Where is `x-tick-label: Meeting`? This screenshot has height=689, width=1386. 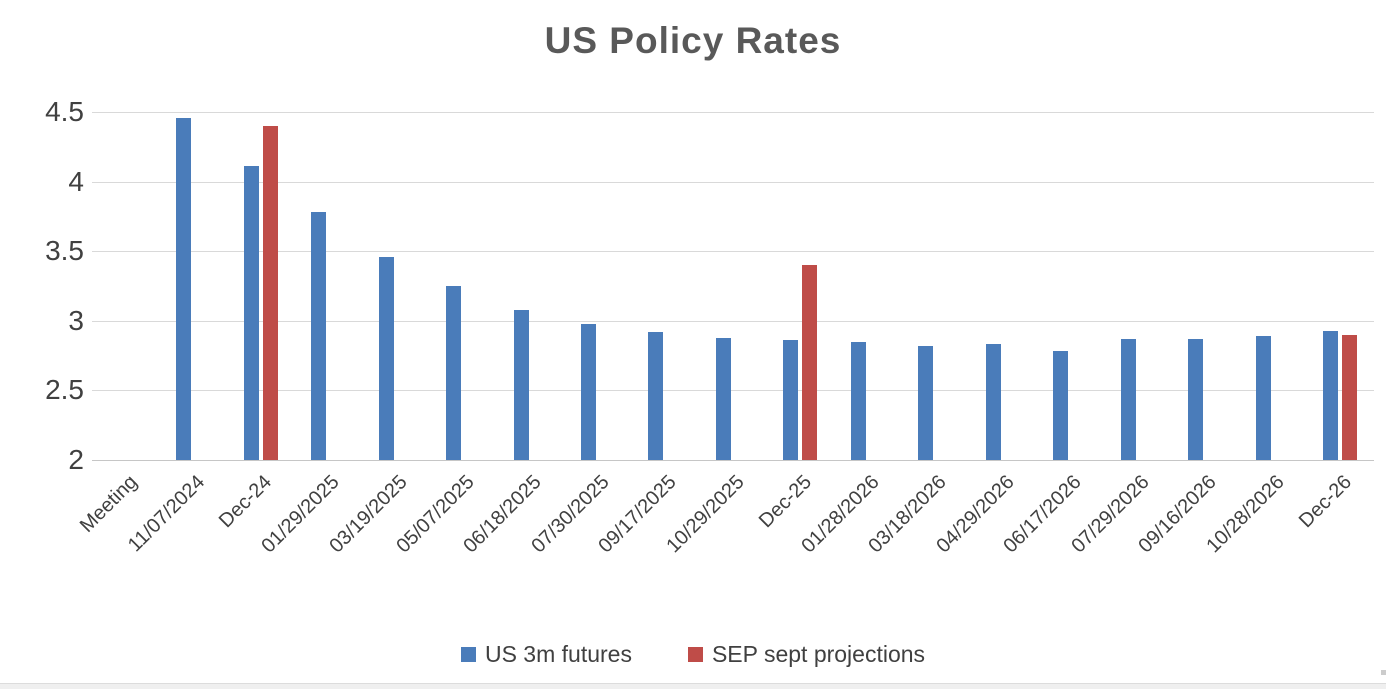
x-tick-label: Meeting is located at coordinates (108, 504).